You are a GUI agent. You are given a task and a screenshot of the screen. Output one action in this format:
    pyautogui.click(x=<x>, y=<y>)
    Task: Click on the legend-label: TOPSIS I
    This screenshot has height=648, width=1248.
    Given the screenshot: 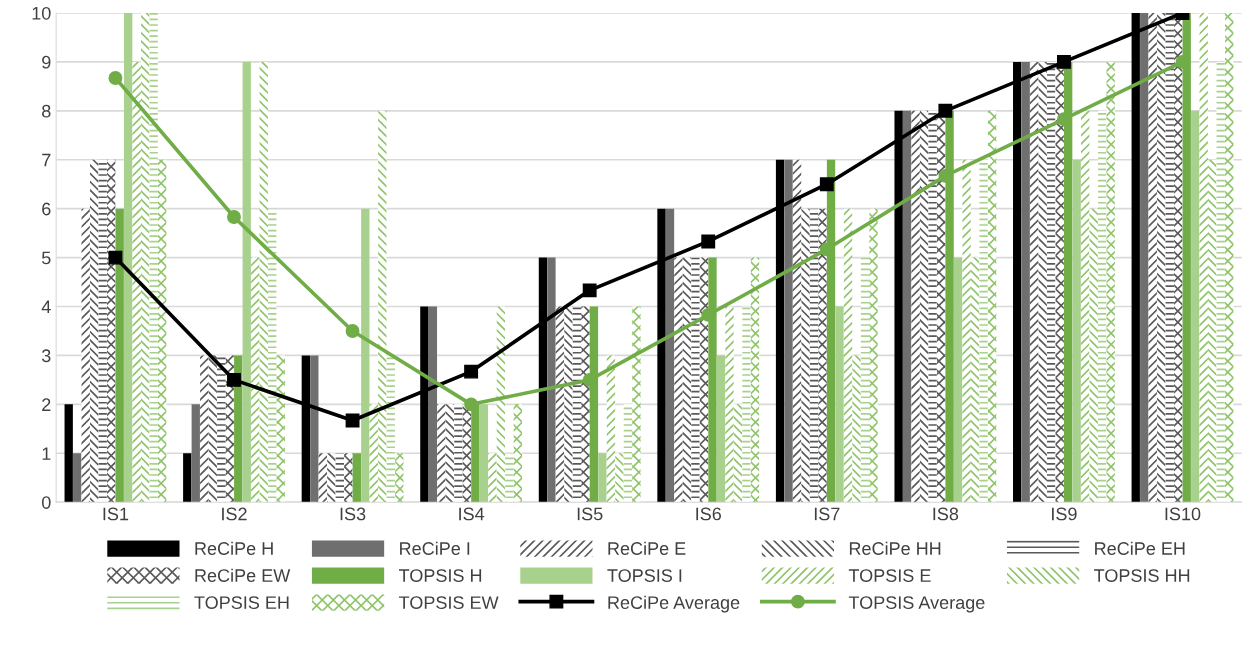 What is the action you would take?
    pyautogui.click(x=644, y=575)
    